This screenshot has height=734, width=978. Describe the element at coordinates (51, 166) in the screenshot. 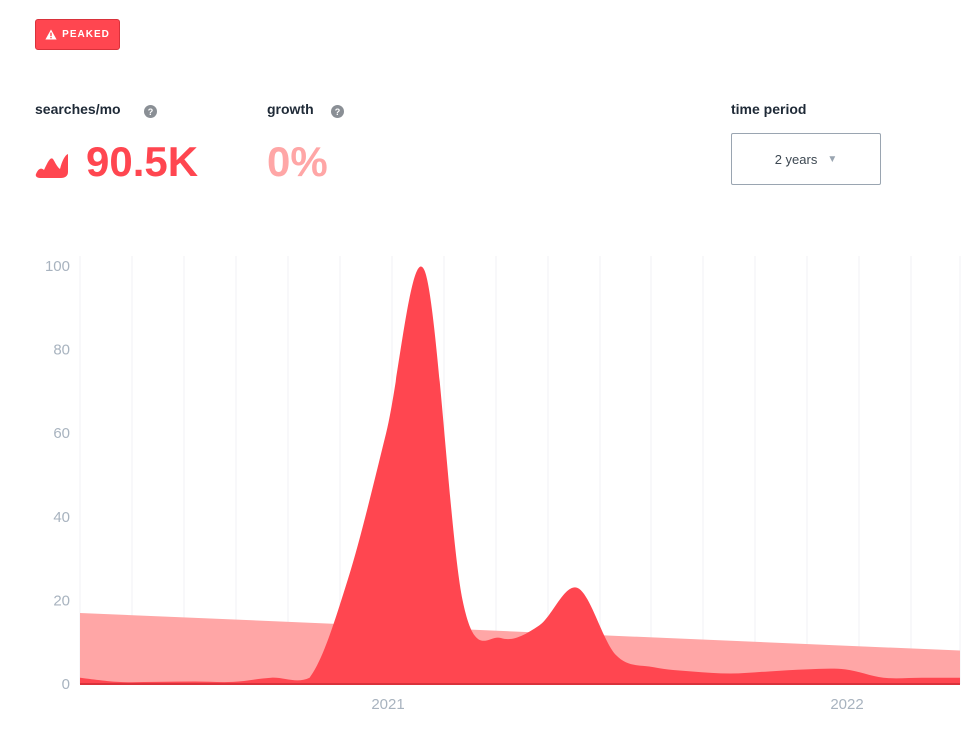

I see `trend-peak-icon` at that location.